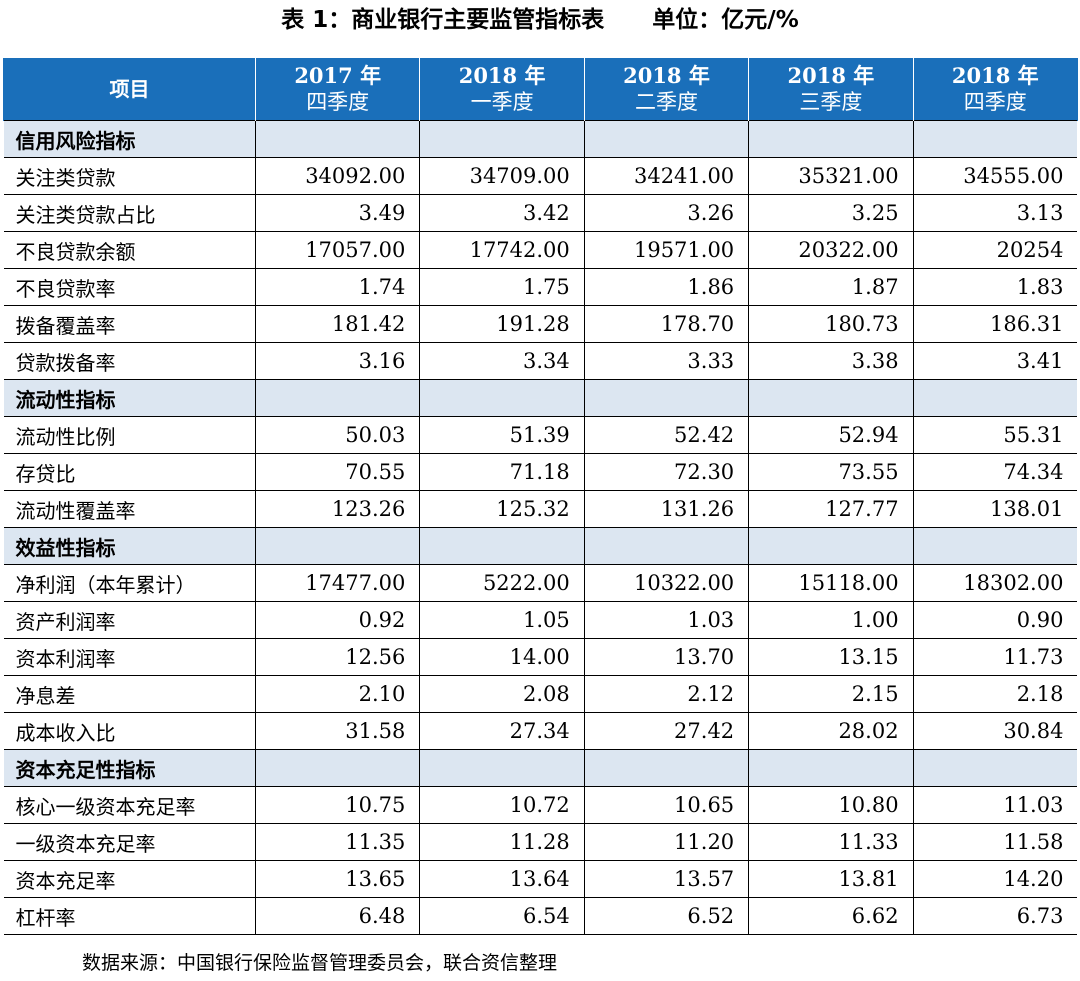 This screenshot has height=981, width=1080. Describe the element at coordinates (666, 583) in the screenshot. I see `value-cell: 10322.00` at that location.